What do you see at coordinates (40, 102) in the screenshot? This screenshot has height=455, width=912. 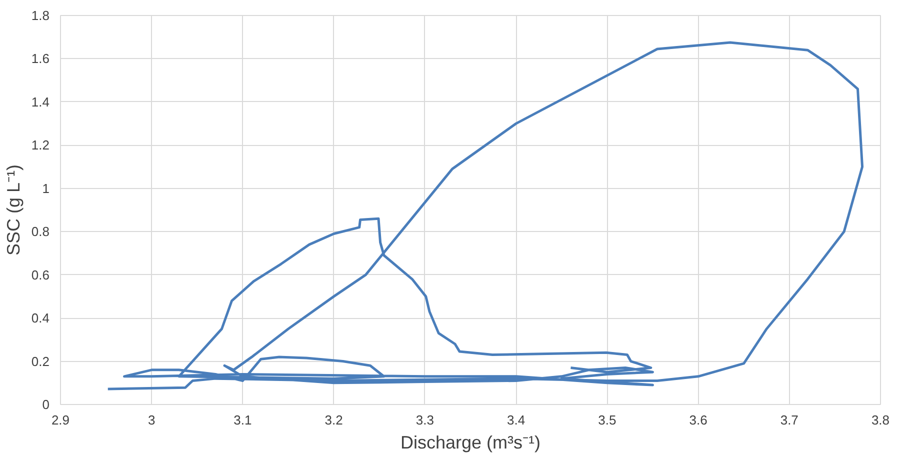 I see `y-tick-label: 1.4` at bounding box center [40, 102].